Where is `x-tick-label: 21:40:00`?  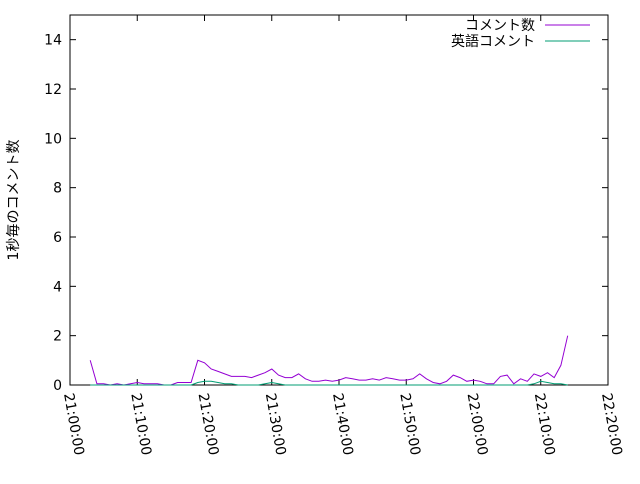 x-tick-label: 21:40:00 is located at coordinates (342, 424).